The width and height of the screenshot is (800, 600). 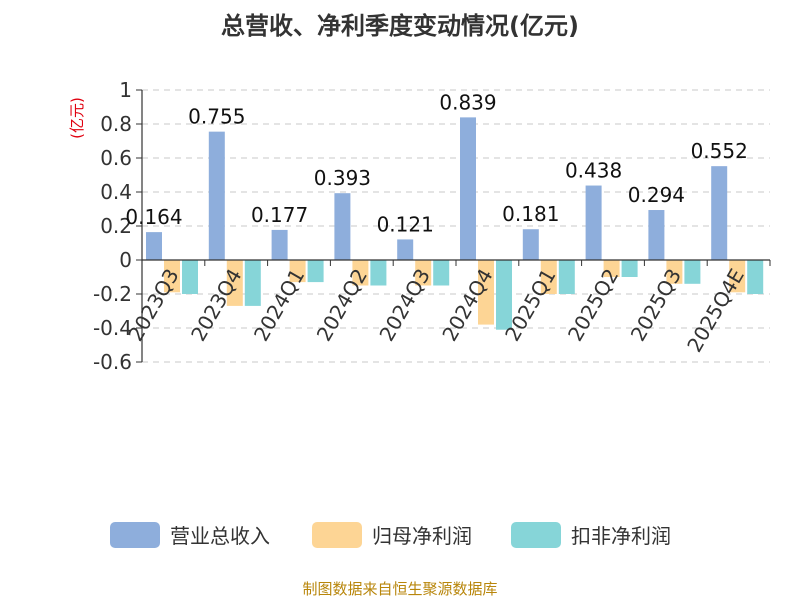 I want to click on chart-title: 总营收、净利季度变动情况(亿元), so click(x=400, y=26).